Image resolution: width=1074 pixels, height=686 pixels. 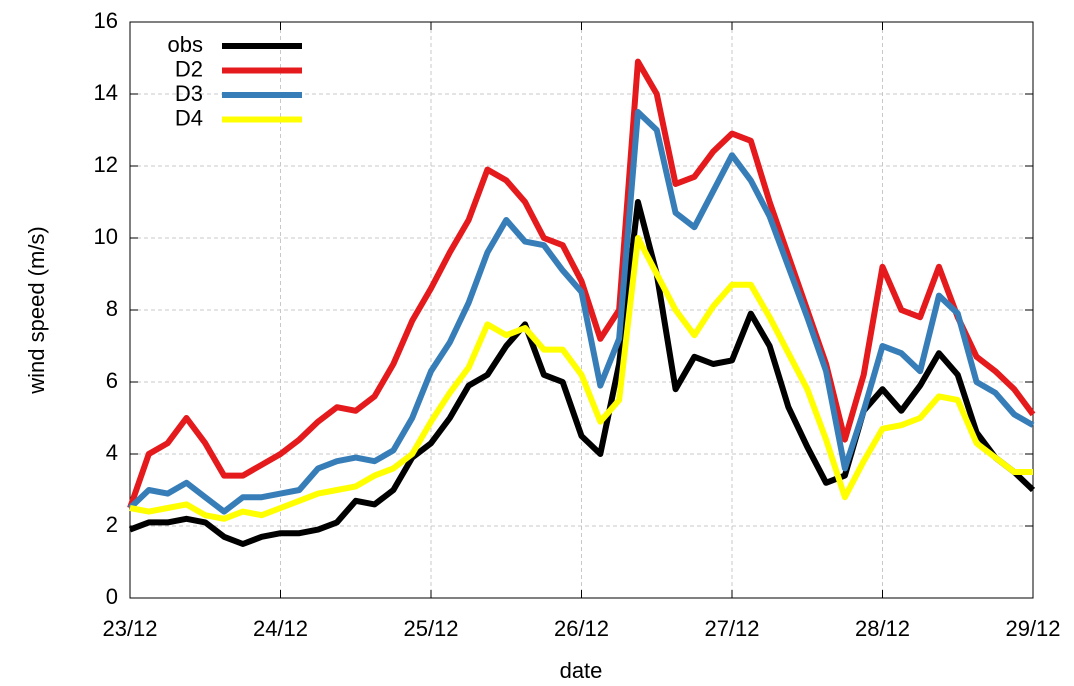 I want to click on y-tick-label: 16, so click(x=106, y=20).